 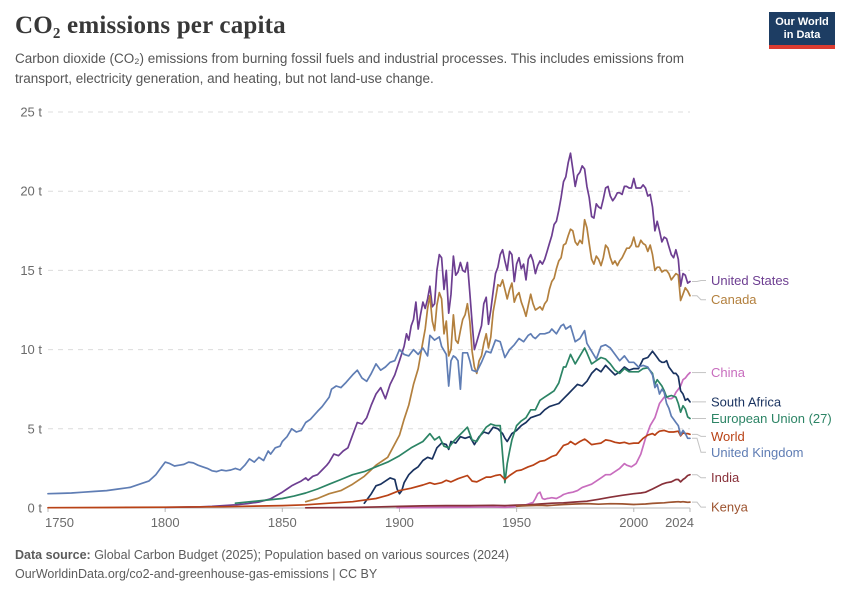 I want to click on x-axis-label: 2024, so click(x=679, y=522).